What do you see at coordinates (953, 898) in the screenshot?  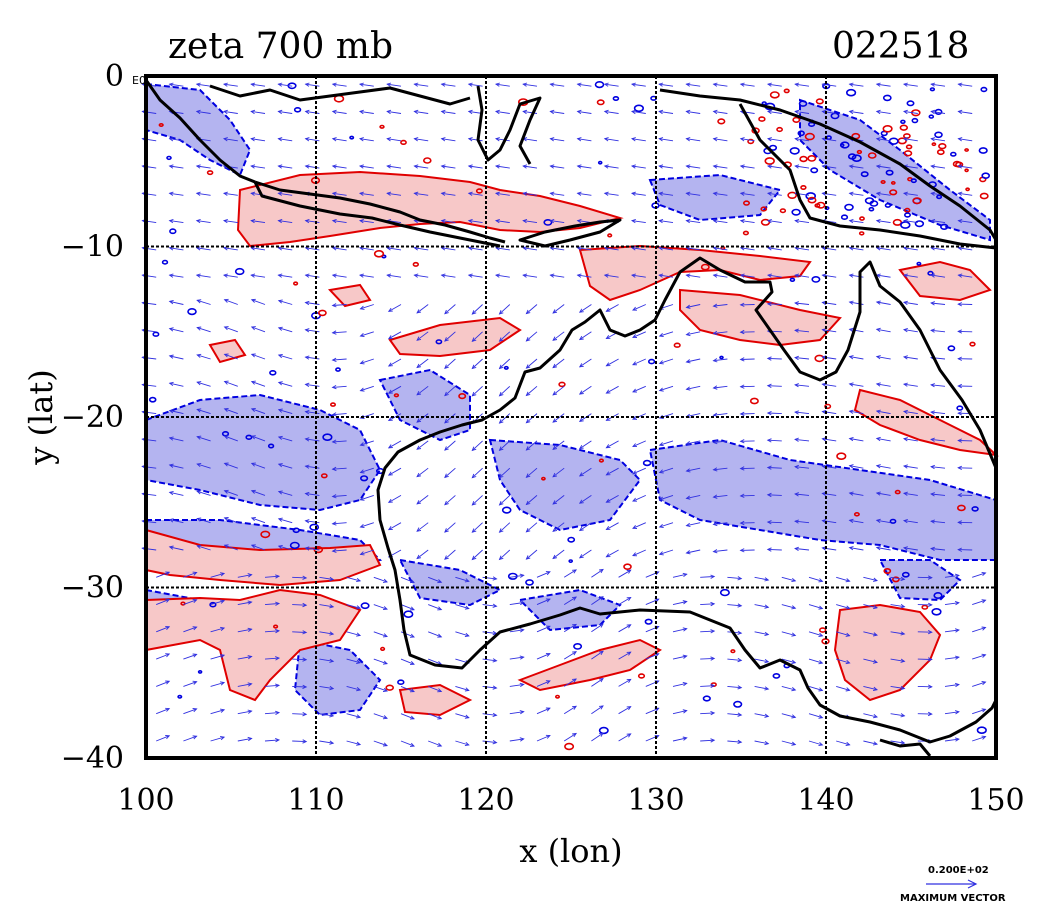 I see `reference-vector-caption: MAXIMUM VECTOR` at bounding box center [953, 898].